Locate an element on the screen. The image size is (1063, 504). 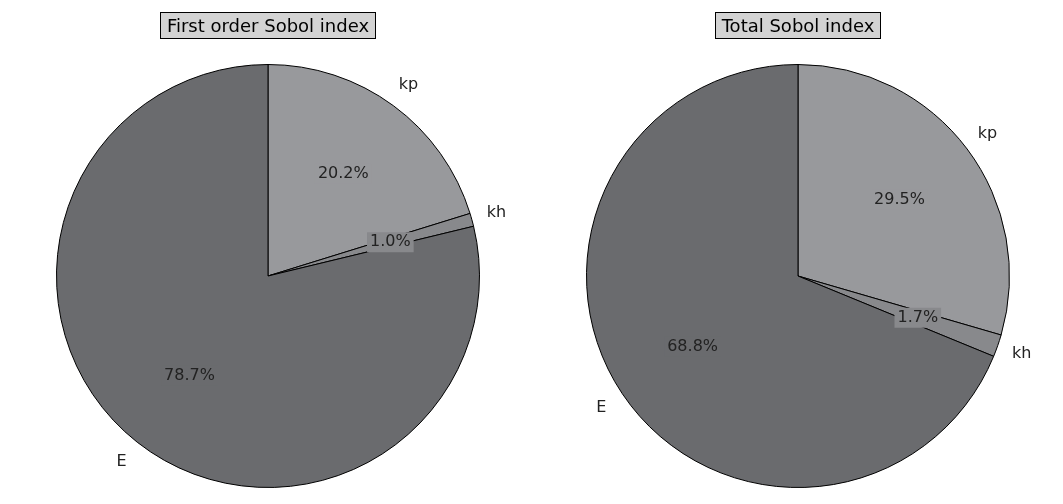
data-label: 1.0% is located at coordinates (390, 241).